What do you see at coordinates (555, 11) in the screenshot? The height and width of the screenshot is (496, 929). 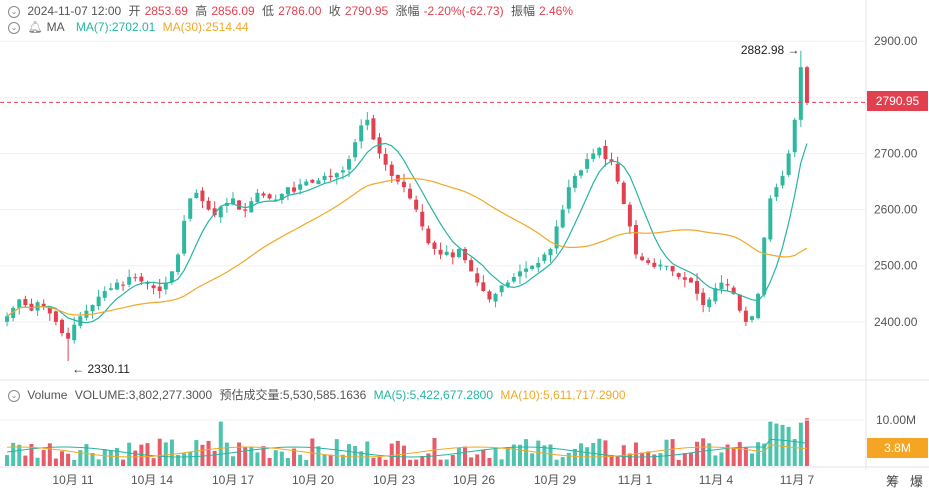 I see `amplitude-value: 2.46%` at bounding box center [555, 11].